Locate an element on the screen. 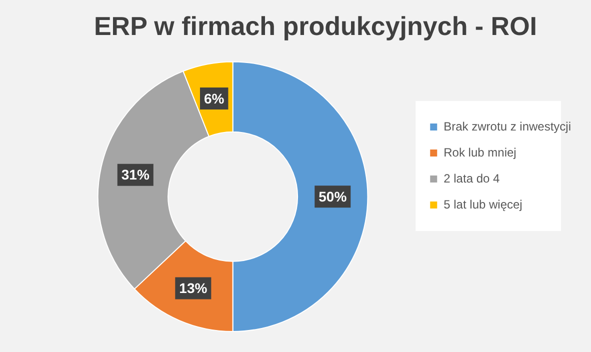  data-label: 13% is located at coordinates (193, 288).